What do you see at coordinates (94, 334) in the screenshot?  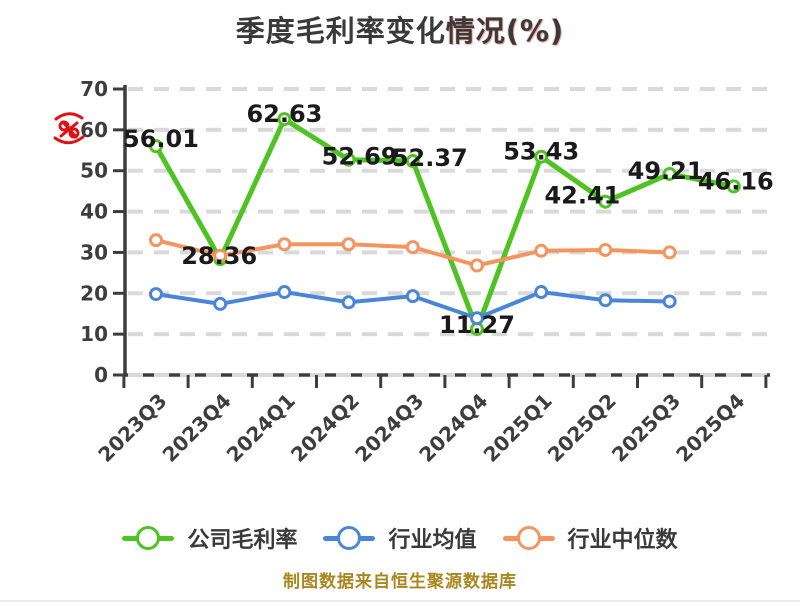 I see `y-tick-label: 10` at bounding box center [94, 334].